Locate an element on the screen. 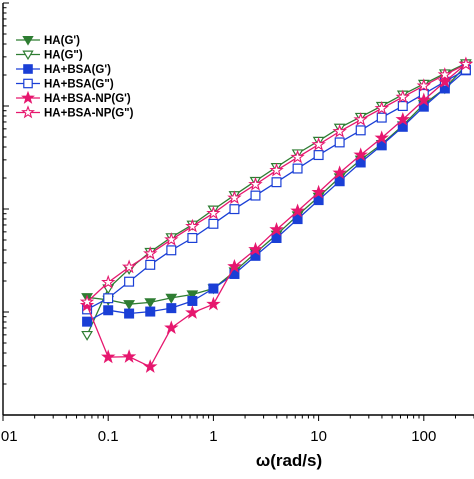 The height and width of the screenshot is (479, 474). x-axis-label: ω(rad/s) is located at coordinates (289, 460).